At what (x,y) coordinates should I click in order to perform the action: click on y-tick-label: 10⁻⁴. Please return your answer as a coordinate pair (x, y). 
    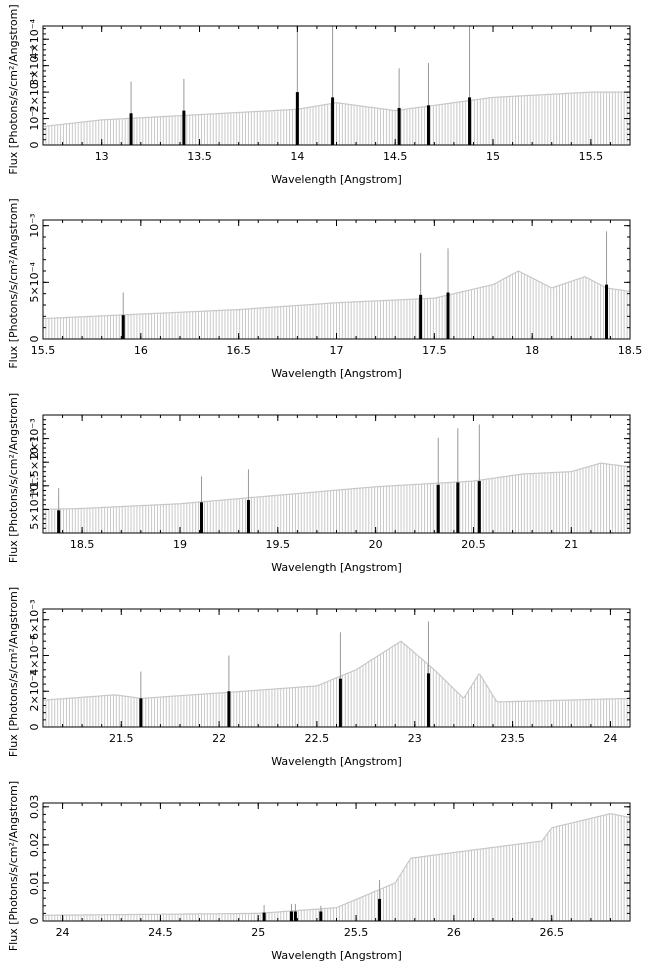
    Looking at the image, I should click on (34, 118).